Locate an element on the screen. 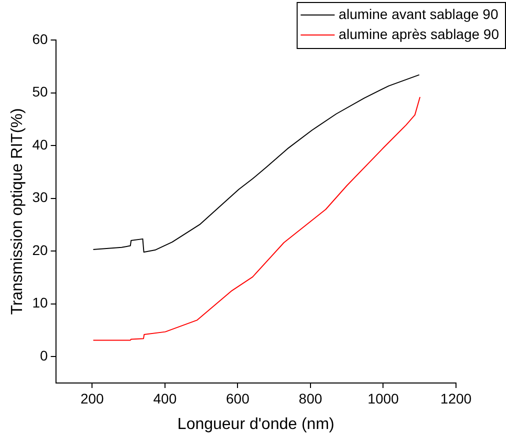 The image size is (506, 436). x-axis-title: Longueur d'onde (nm) is located at coordinates (255, 424).